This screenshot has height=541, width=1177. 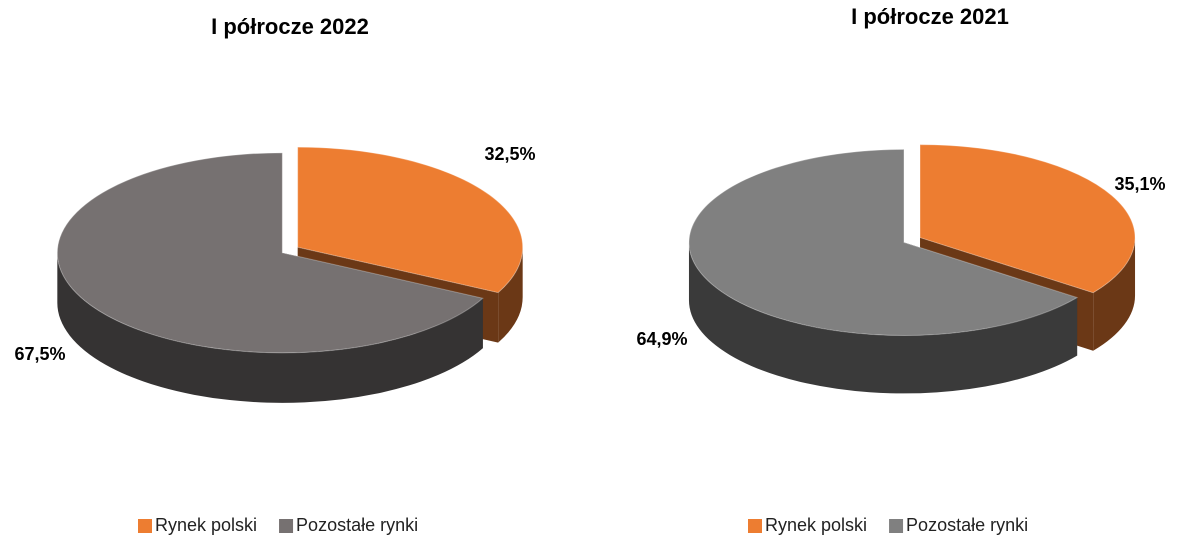 I want to click on value-label: 32,5%, so click(x=509, y=154).